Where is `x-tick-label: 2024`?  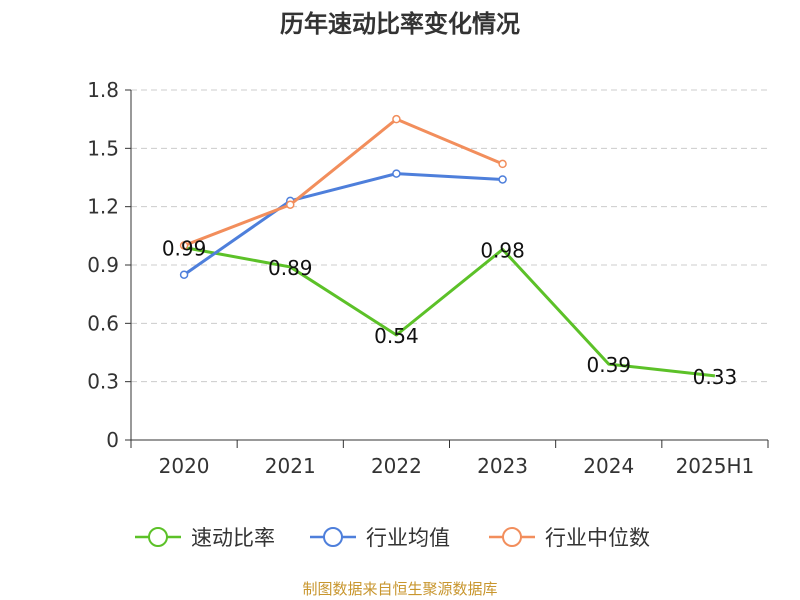
x-tick-label: 2024 is located at coordinates (608, 466).